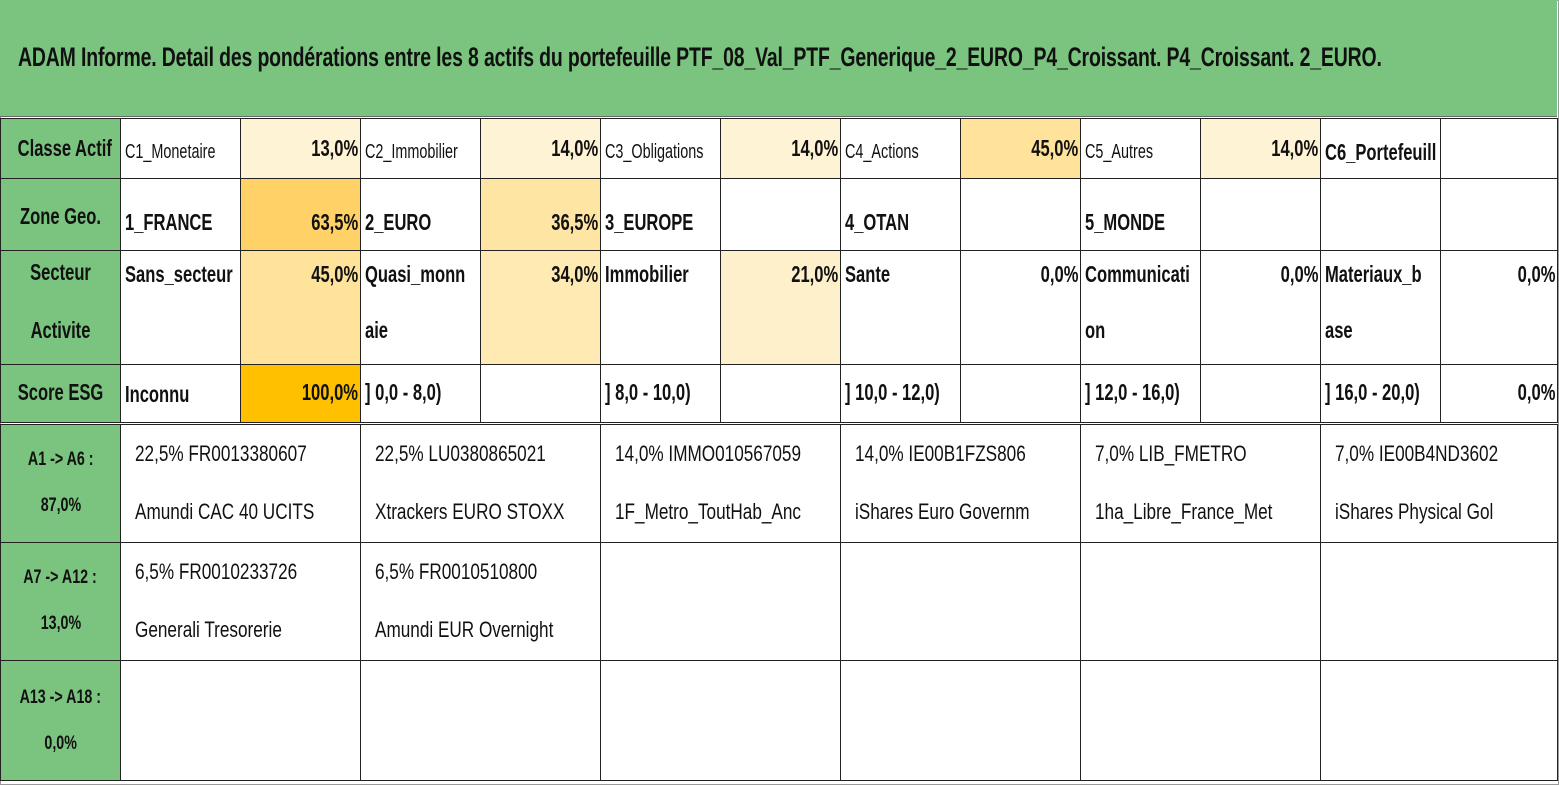 This screenshot has width=1559, height=785. What do you see at coordinates (180, 148) in the screenshot?
I see `cell-label: C1_Monetaire` at bounding box center [180, 148].